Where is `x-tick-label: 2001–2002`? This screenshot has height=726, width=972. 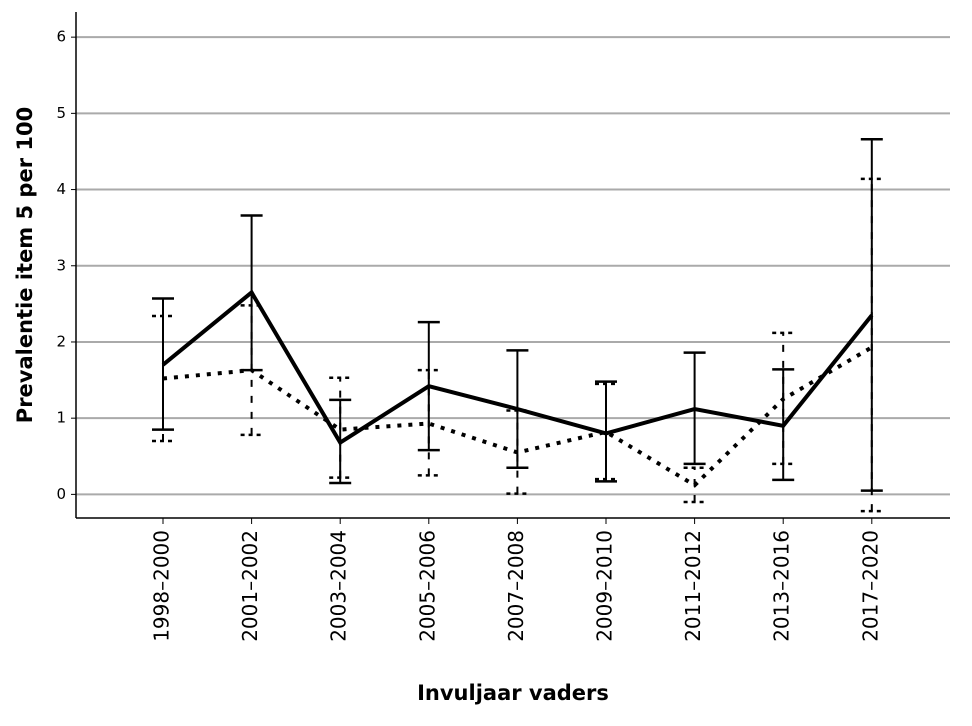 x-tick-label: 2001–2002 is located at coordinates (250, 586).